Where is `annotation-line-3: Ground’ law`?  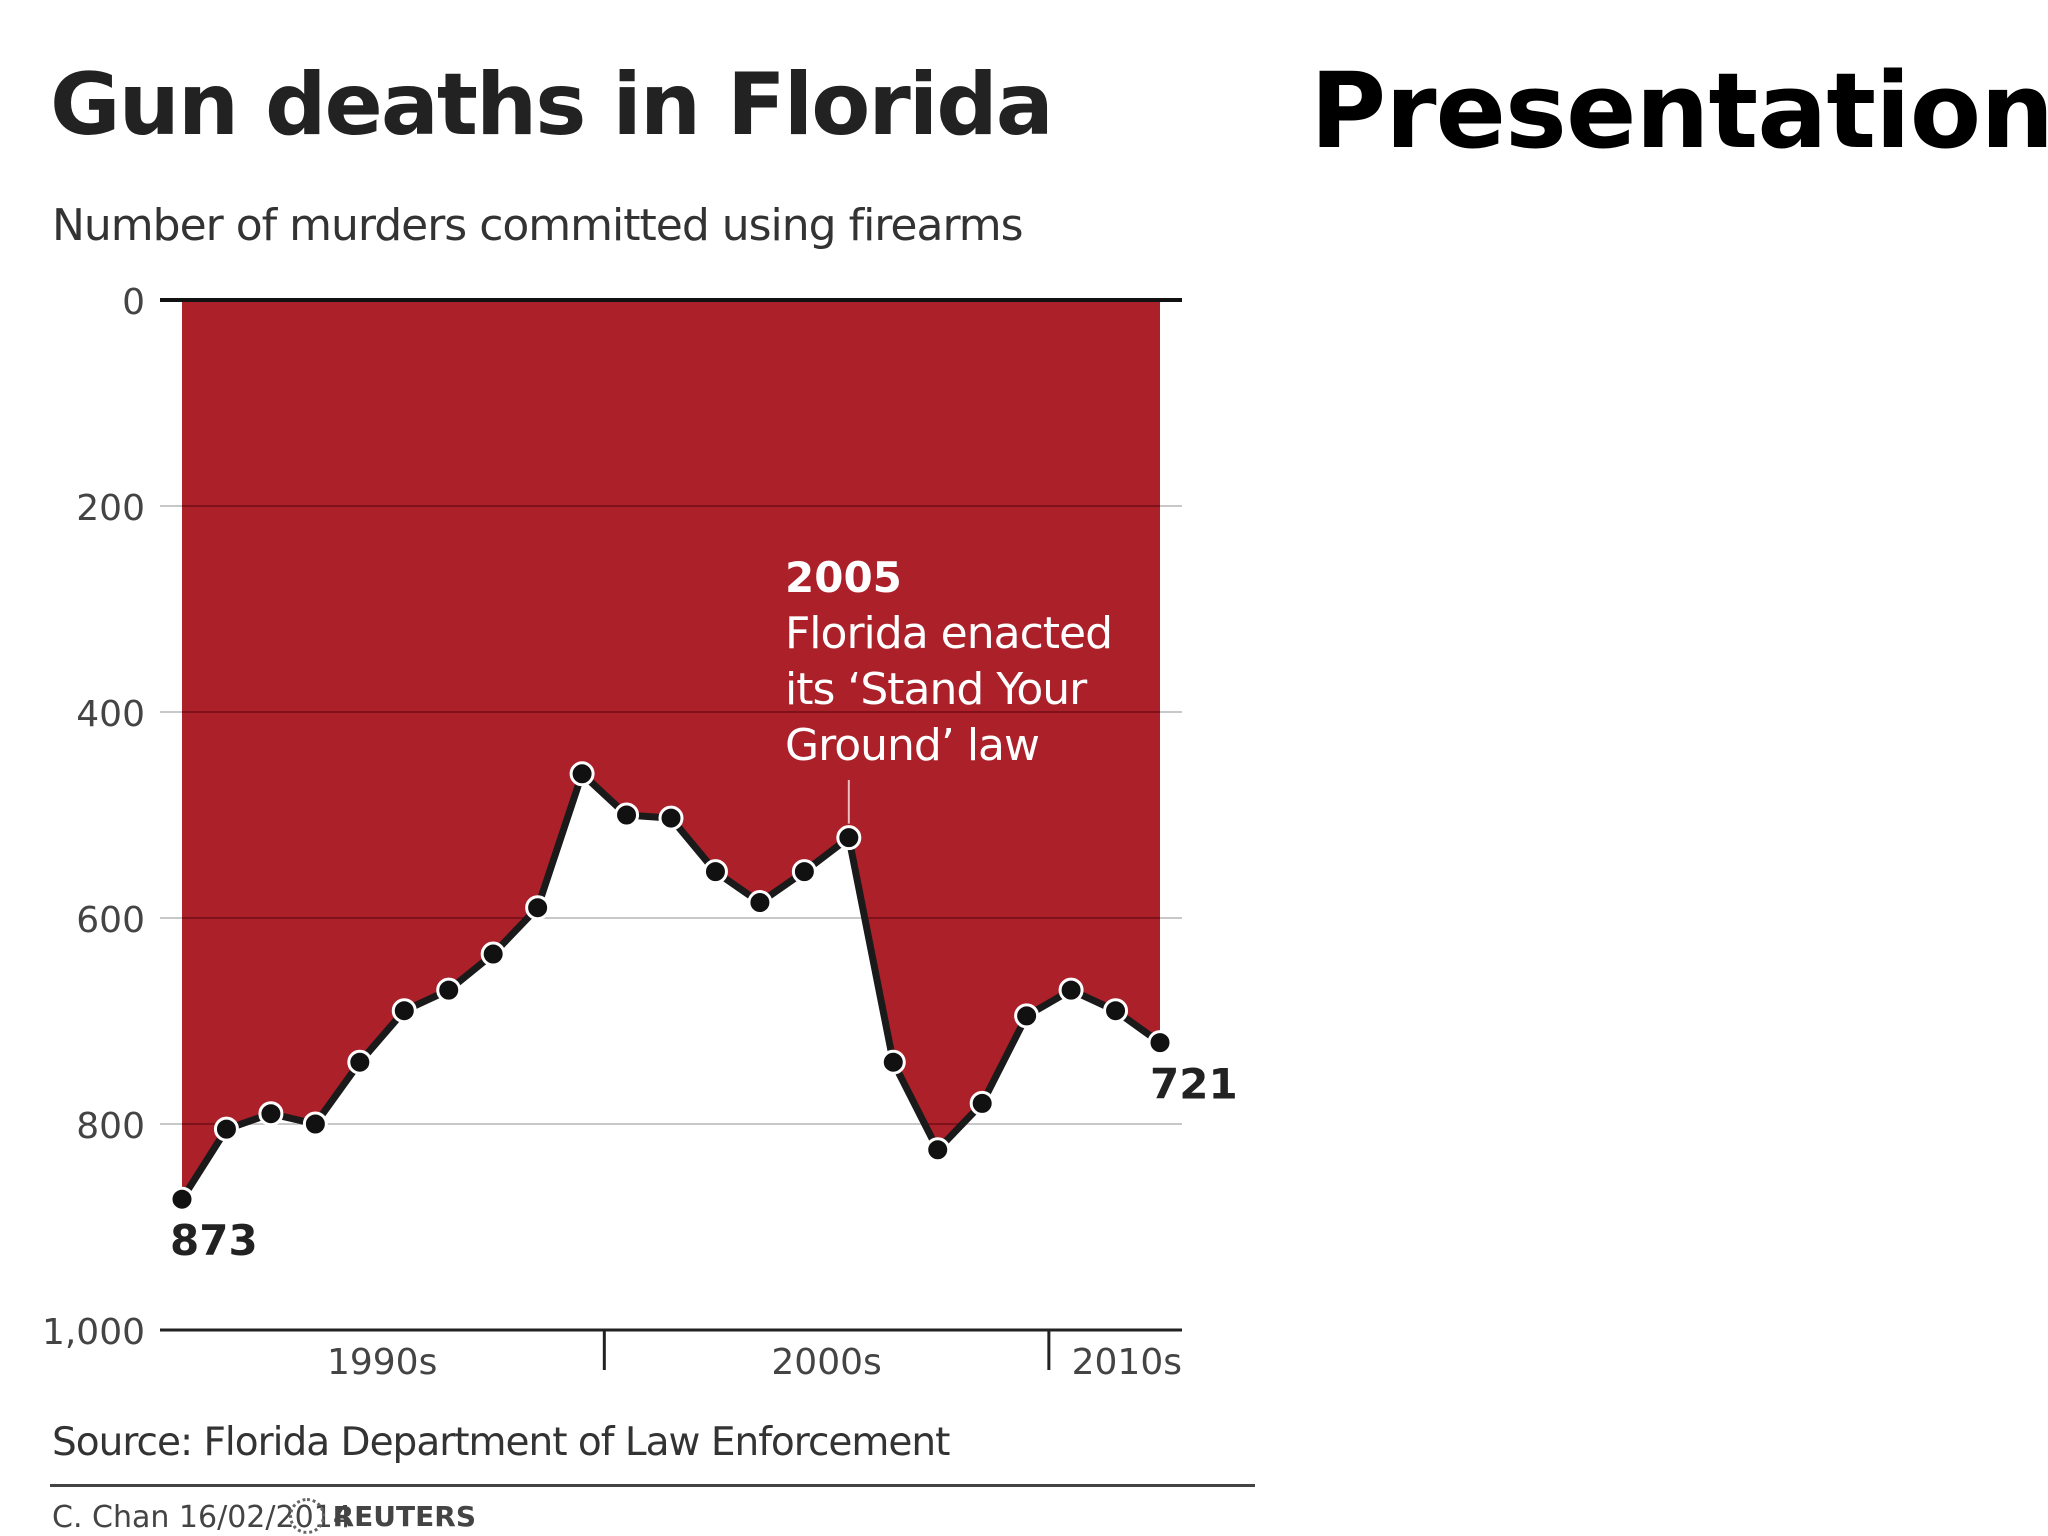 annotation-line-3: Ground’ law is located at coordinates (912, 745).